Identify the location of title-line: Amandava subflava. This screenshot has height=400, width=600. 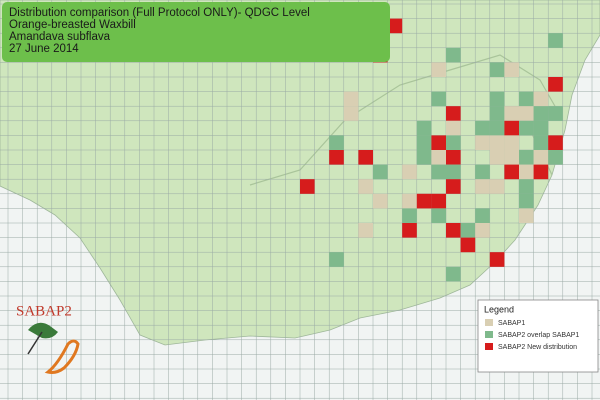
(60, 37).